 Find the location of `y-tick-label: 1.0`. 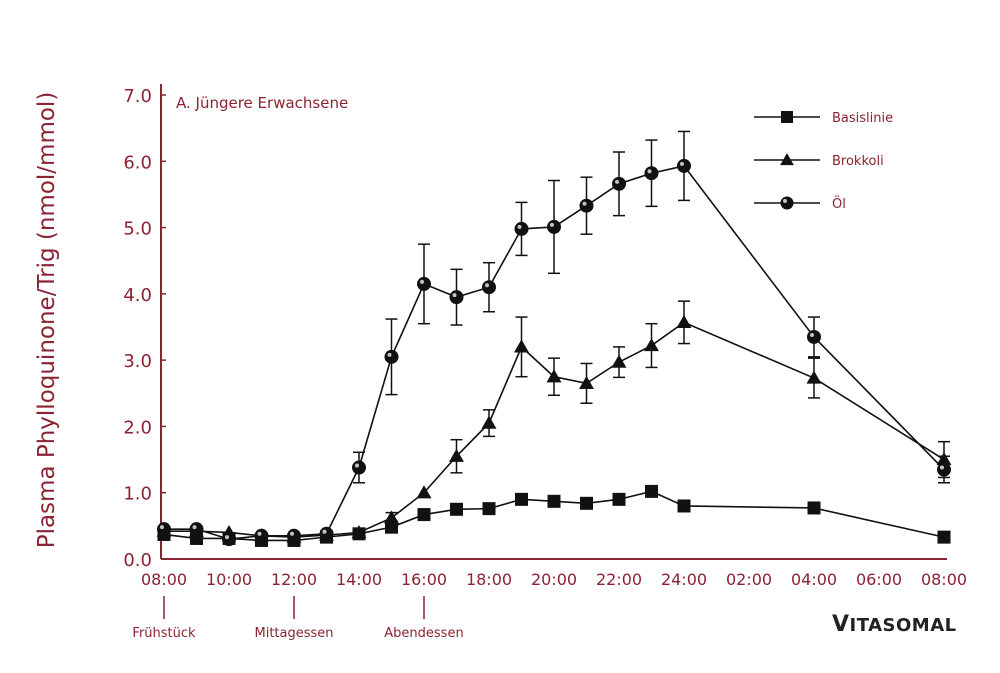

y-tick-label: 1.0 is located at coordinates (137, 494).